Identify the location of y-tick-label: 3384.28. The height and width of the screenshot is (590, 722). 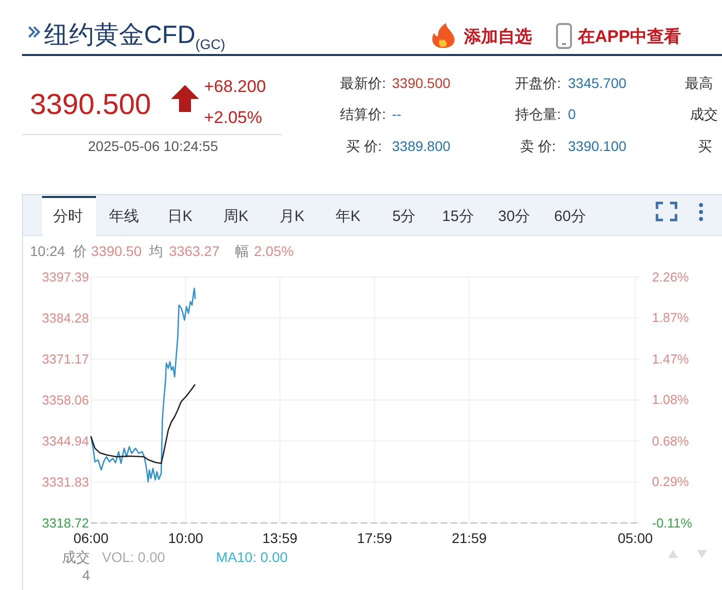
(65, 318).